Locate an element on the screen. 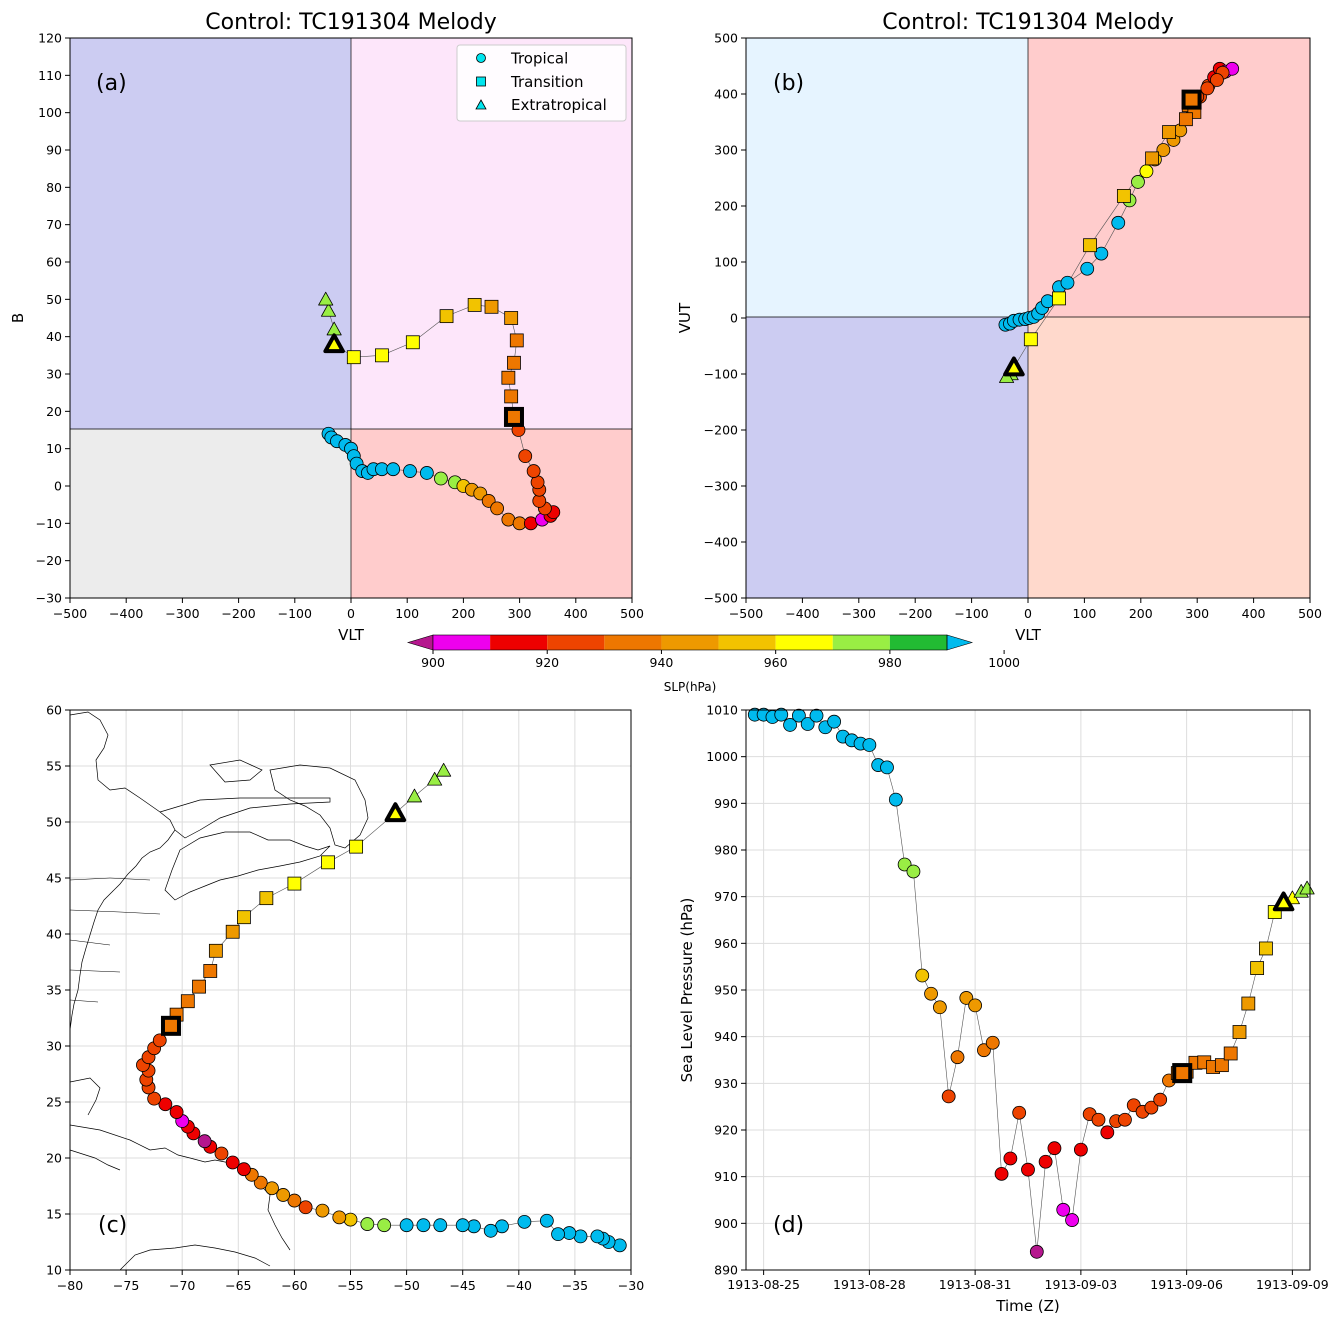  coastline-st-lawrence is located at coordinates (245, 818).